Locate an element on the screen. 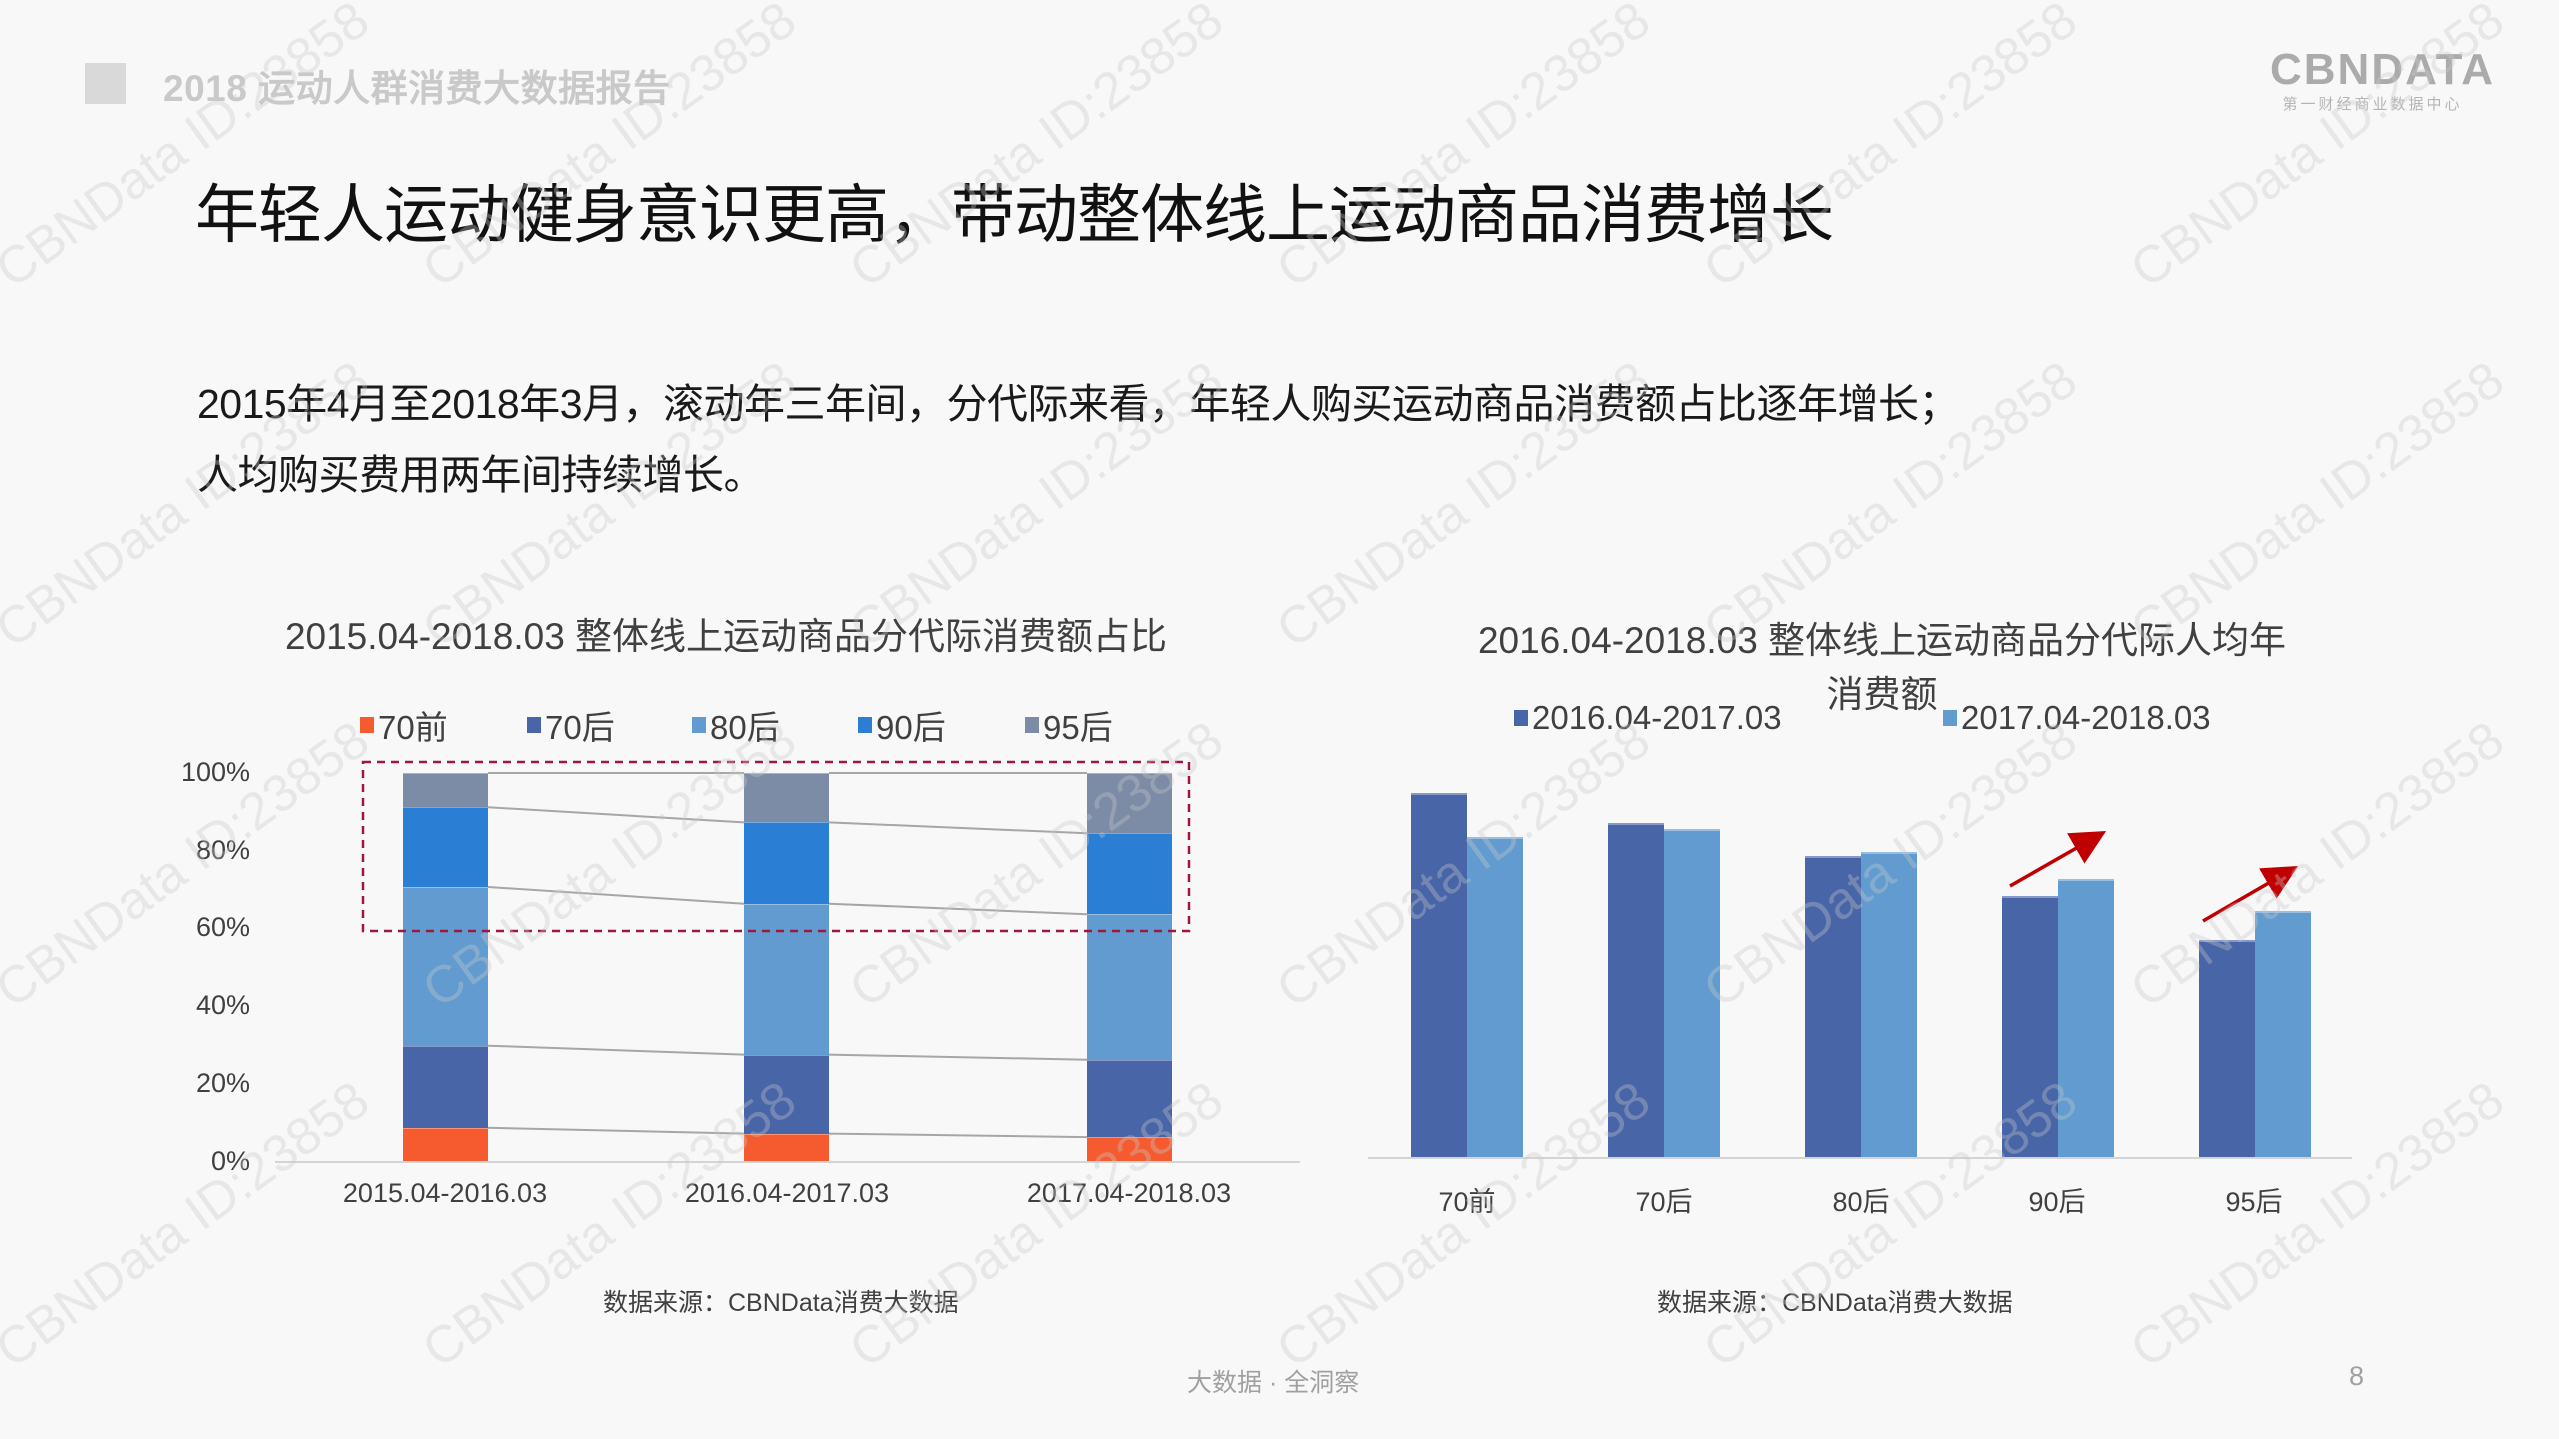 The height and width of the screenshot is (1439, 2559). legend-item-period-a: 2016.04-2017.03 is located at coordinates (1728, 718).